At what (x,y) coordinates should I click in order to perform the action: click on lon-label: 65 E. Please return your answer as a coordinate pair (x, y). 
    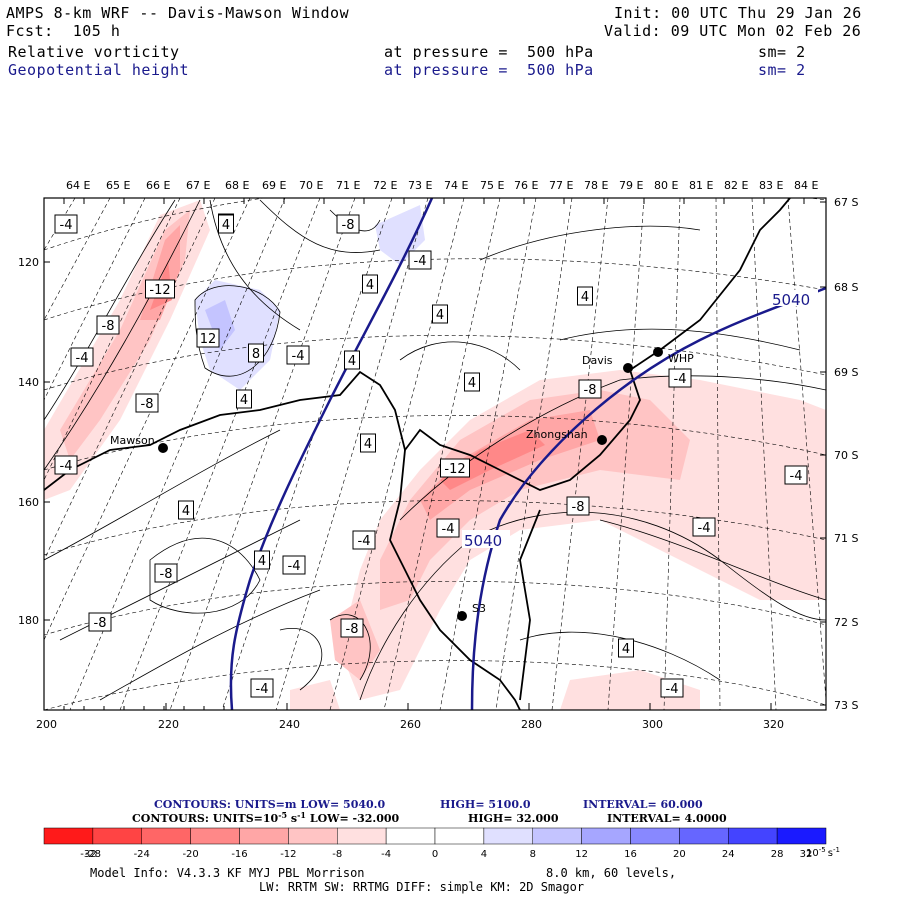
    Looking at the image, I should click on (118, 185).